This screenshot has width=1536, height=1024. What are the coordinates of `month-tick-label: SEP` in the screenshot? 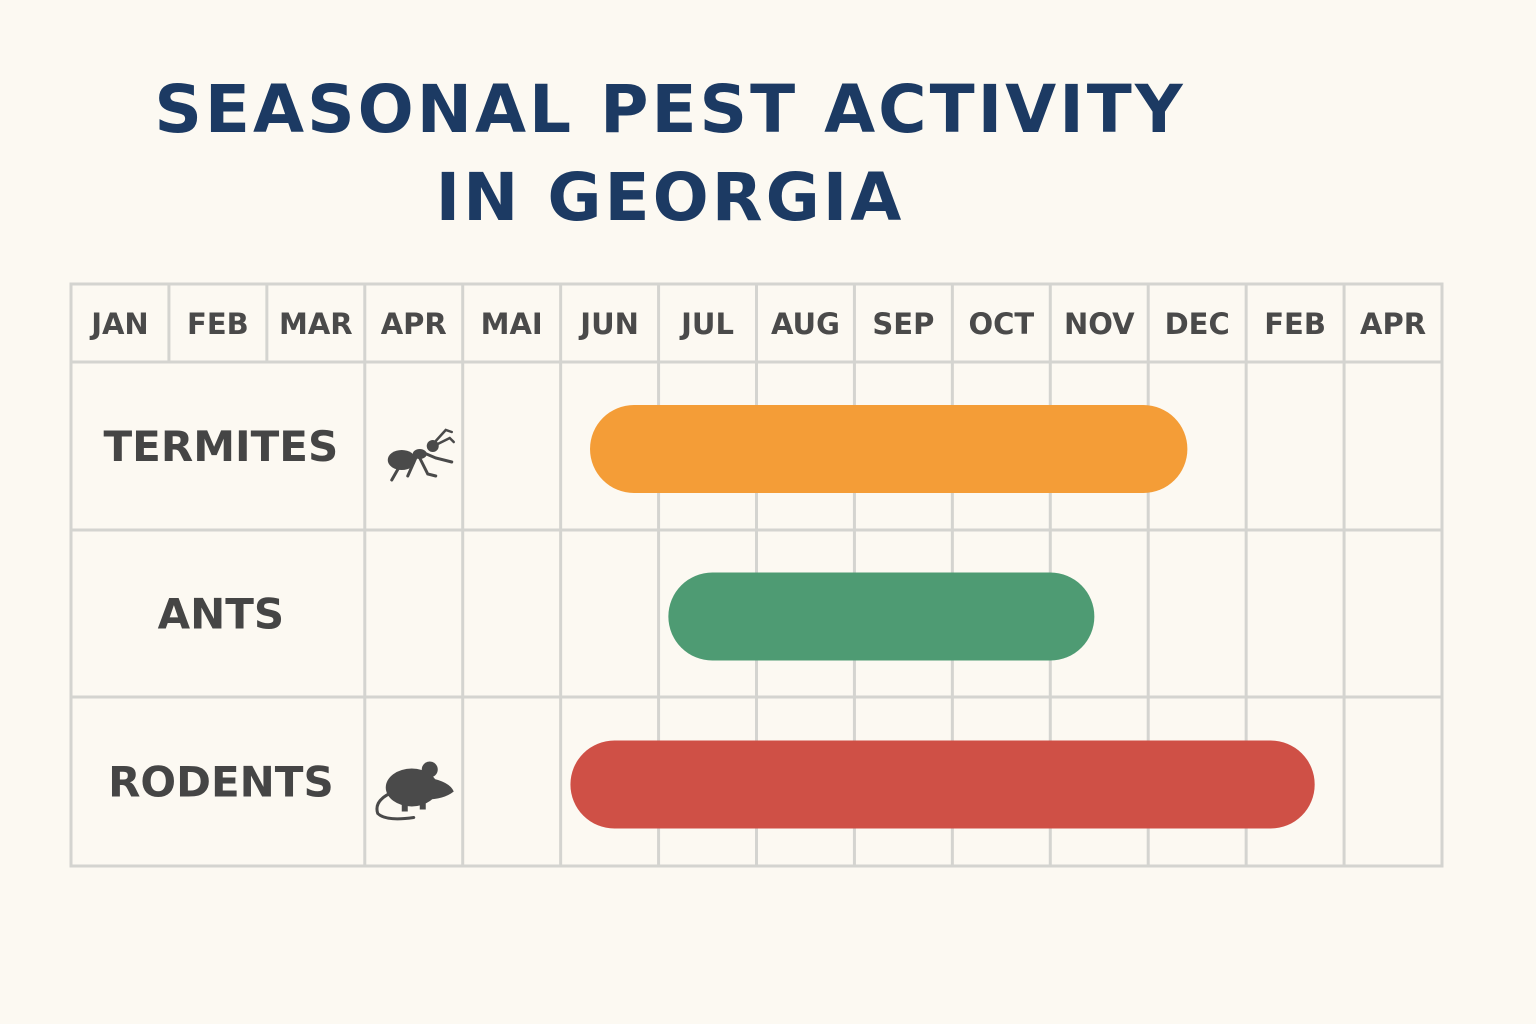 It's located at (903, 324).